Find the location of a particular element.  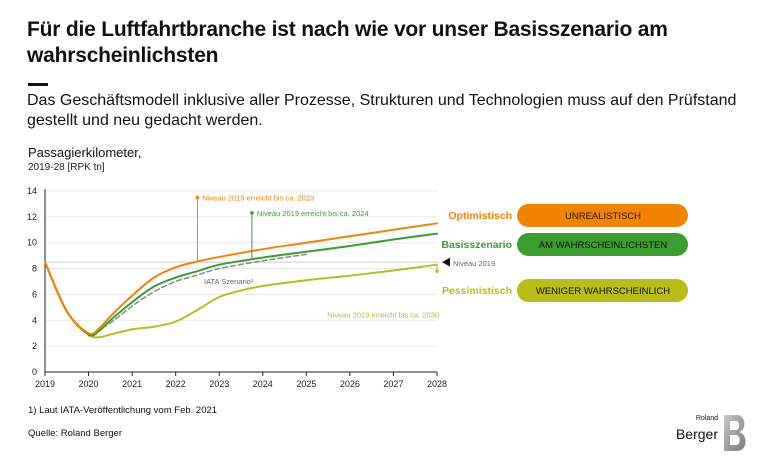

rating-pill-optimistic is located at coordinates (602, 215).